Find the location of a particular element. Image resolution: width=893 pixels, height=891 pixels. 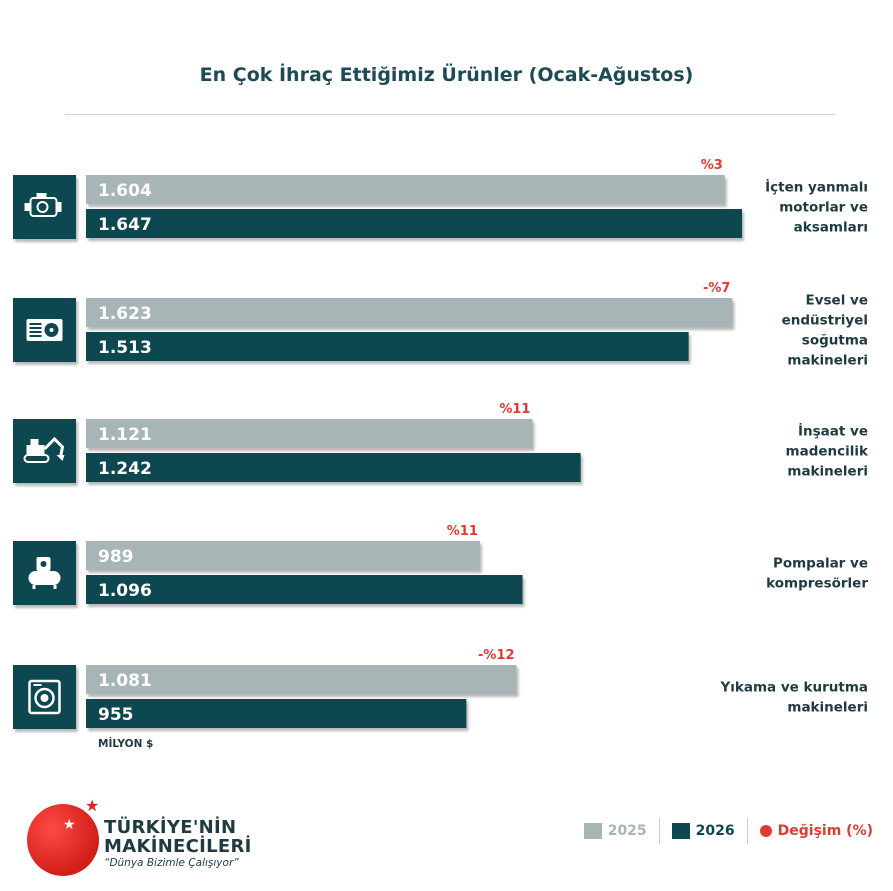

category-label: İnşaat ve is located at coordinates (833, 431).